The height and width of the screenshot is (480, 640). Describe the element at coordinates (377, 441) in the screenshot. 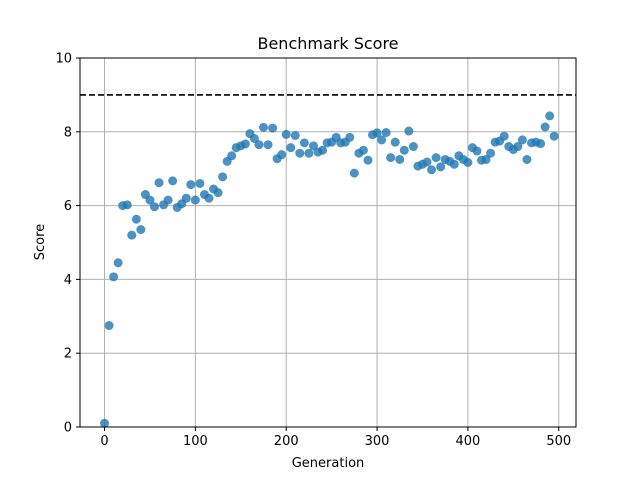

I see `x-tick-label: 300` at that location.